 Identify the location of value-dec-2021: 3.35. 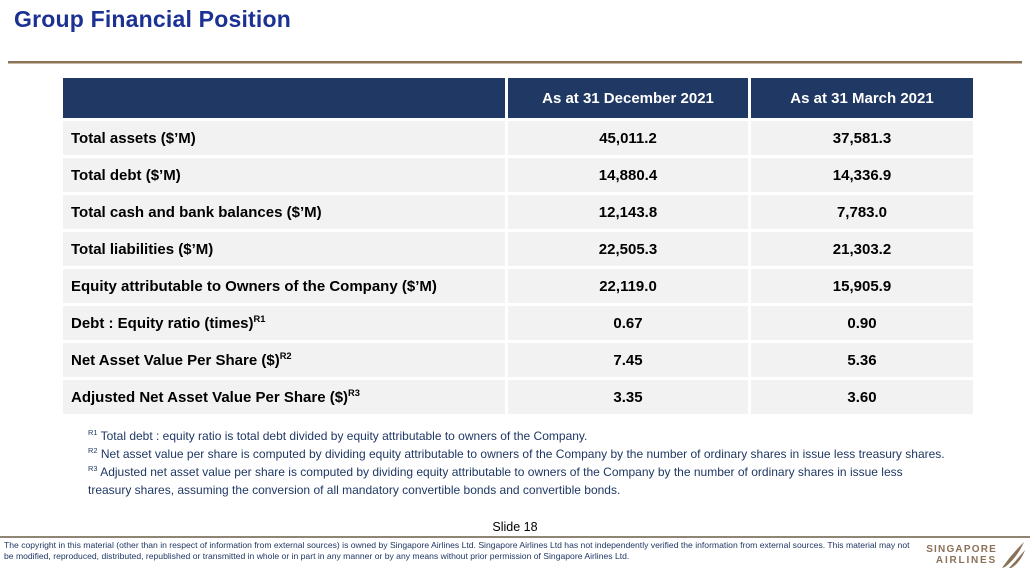
(628, 397).